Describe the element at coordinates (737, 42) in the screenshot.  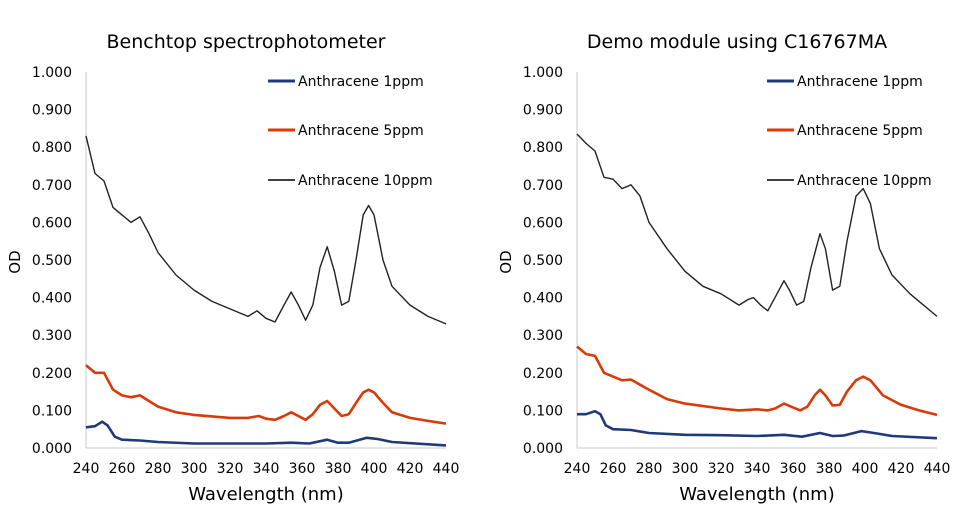
I see `chart-title: Demo module using C16767MA` at that location.